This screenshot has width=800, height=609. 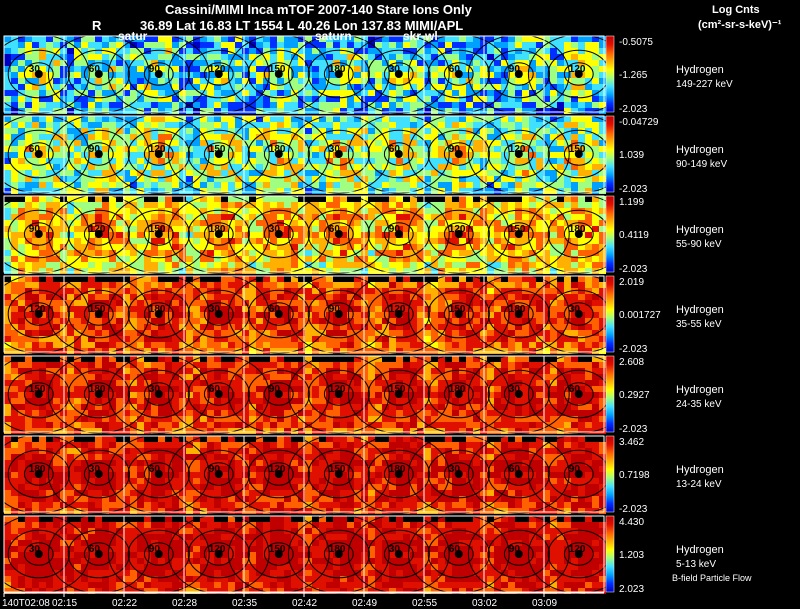 I want to click on x-tick-label: 03:09, so click(x=544, y=603).